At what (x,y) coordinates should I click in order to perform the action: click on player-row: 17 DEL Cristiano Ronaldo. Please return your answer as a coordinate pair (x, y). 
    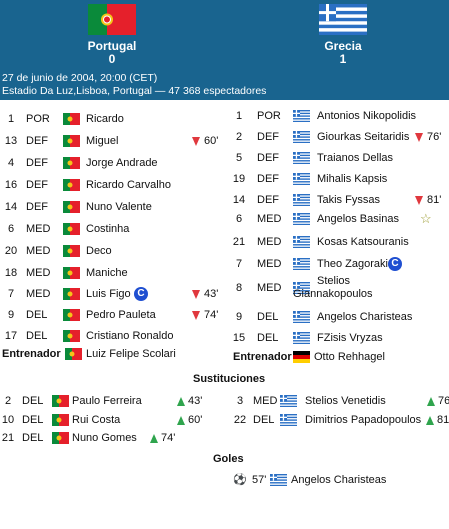
    Looking at the image, I should click on (115, 336).